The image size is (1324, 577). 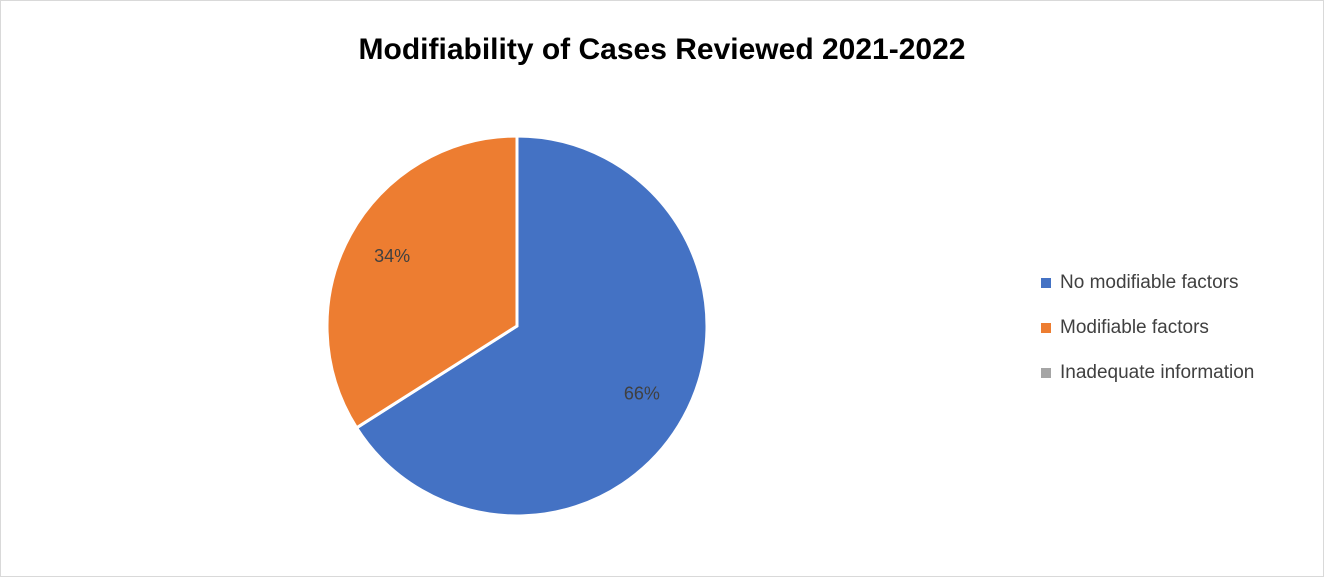 What do you see at coordinates (1149, 282) in the screenshot?
I see `legend-label: No modifiable factors` at bounding box center [1149, 282].